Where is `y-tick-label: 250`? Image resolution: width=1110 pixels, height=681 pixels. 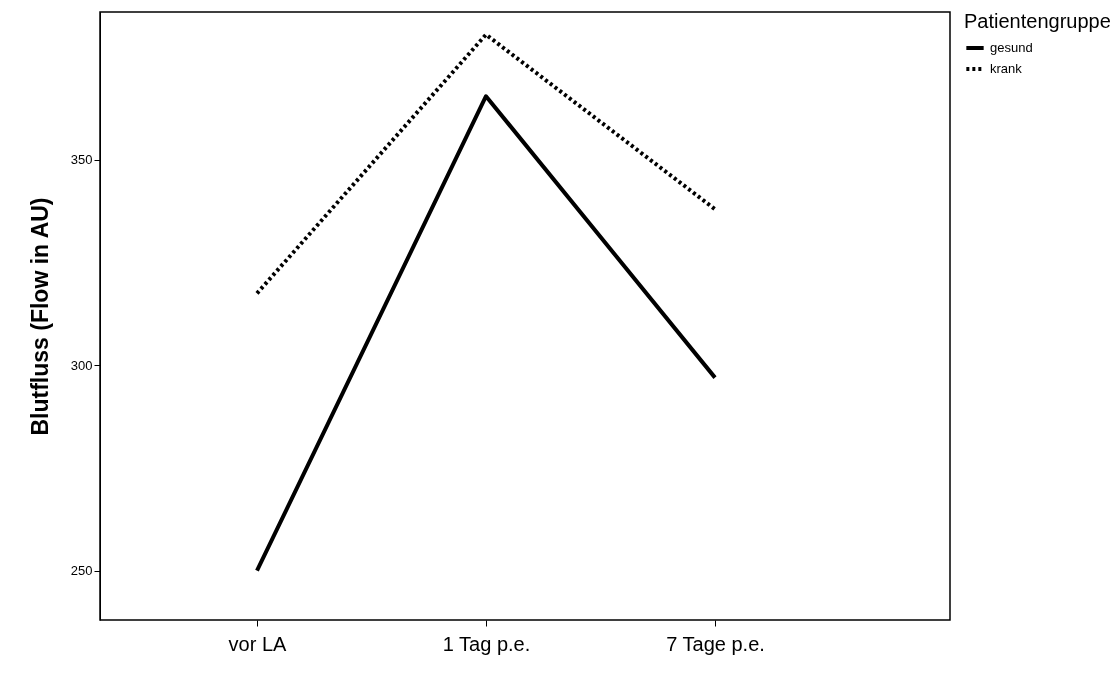 y-tick-label: 250 is located at coordinates (81, 571).